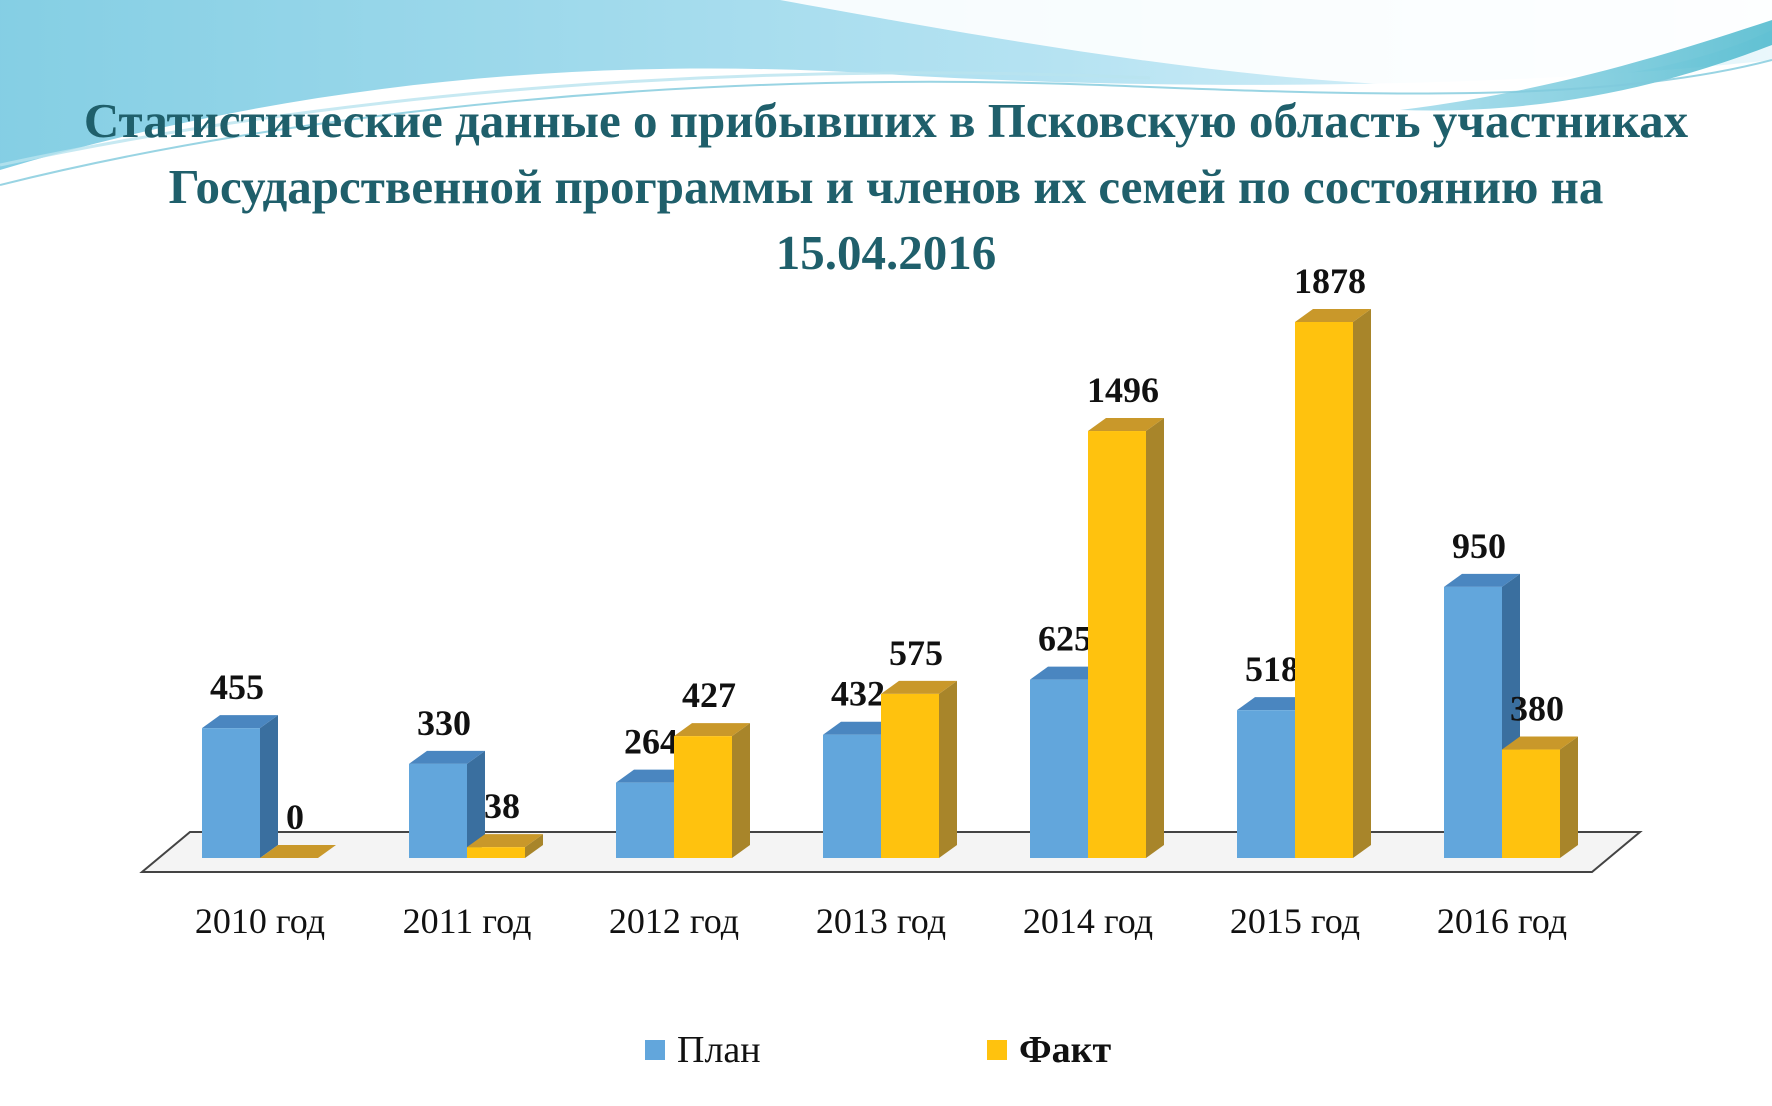 The image size is (1772, 1106). I want to click on value-label-fact-4: 575, so click(916, 653).